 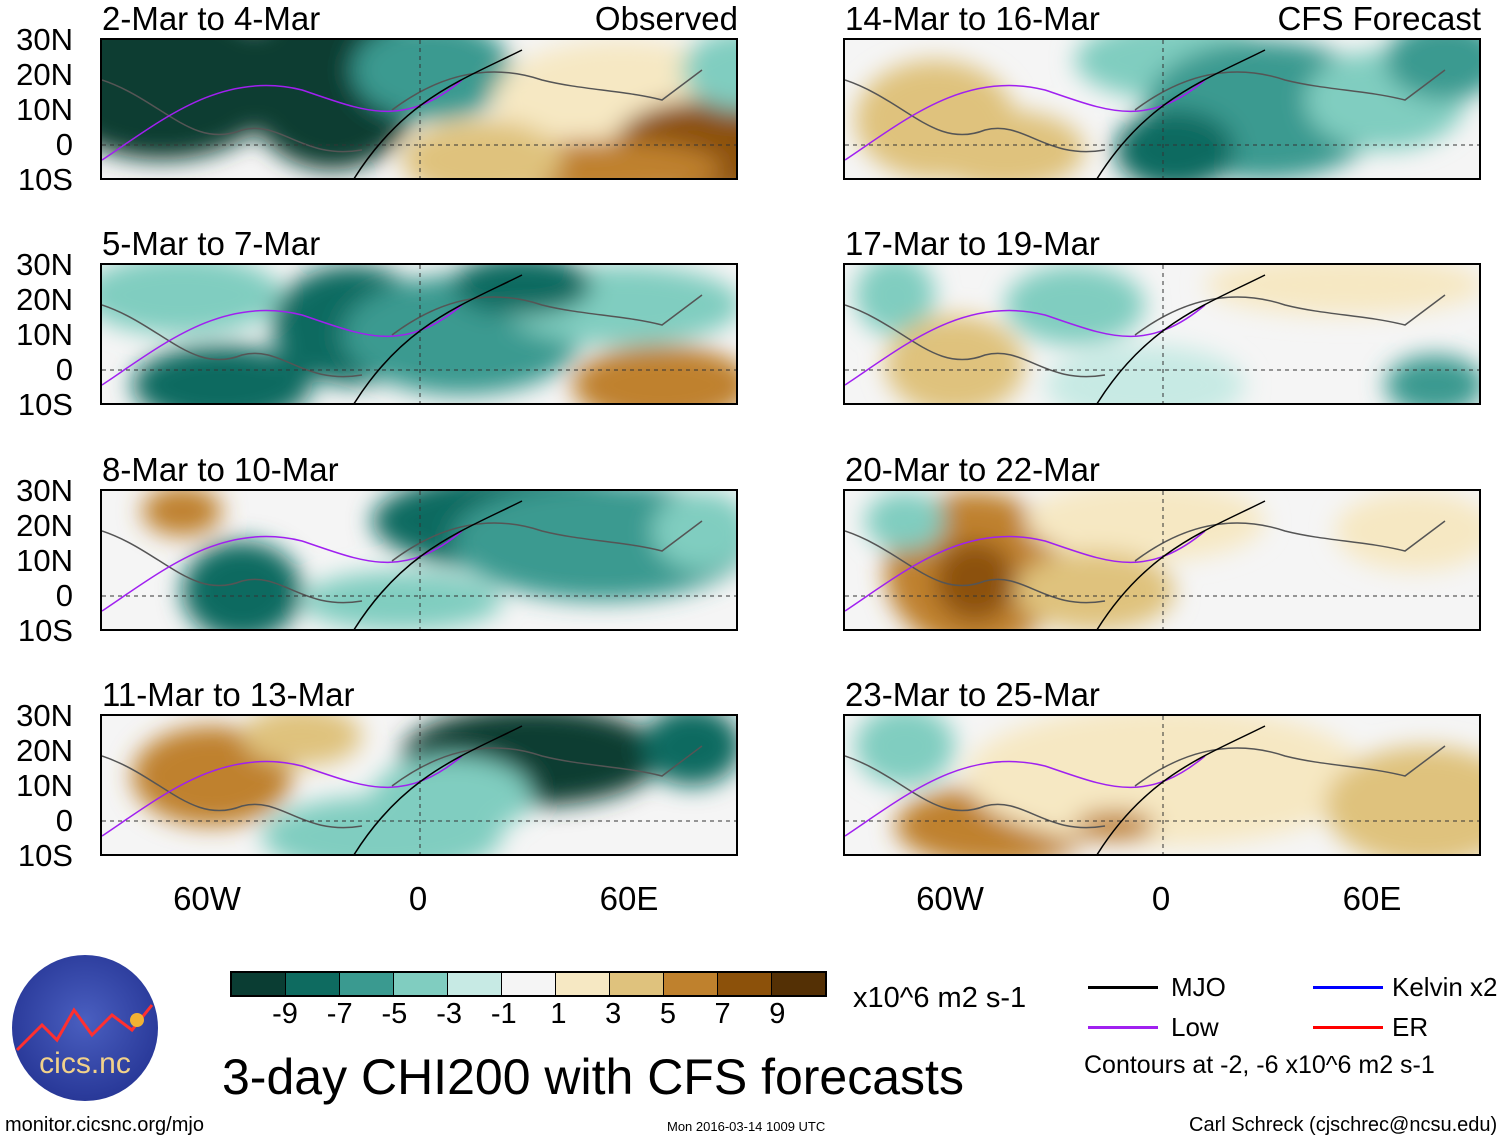 I want to click on lon-label: 0, so click(x=418, y=898).